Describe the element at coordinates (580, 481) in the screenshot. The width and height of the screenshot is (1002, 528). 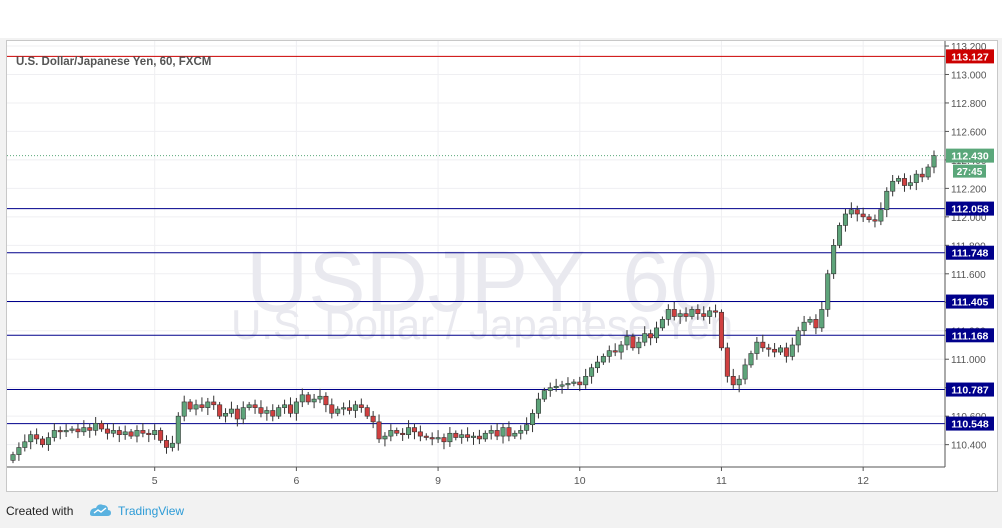
I see `time-tick-label: 10` at that location.